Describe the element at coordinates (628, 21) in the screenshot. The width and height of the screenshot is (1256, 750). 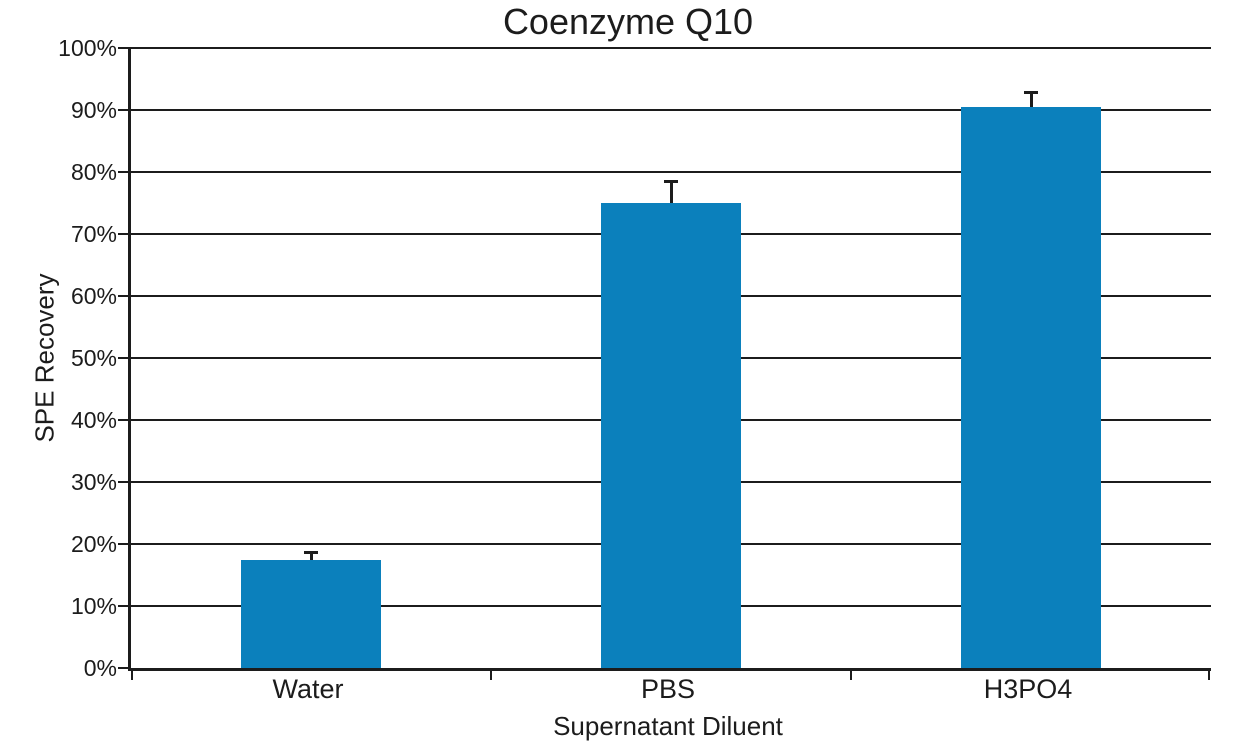
I see `chart-title: Coenzyme Q10` at that location.